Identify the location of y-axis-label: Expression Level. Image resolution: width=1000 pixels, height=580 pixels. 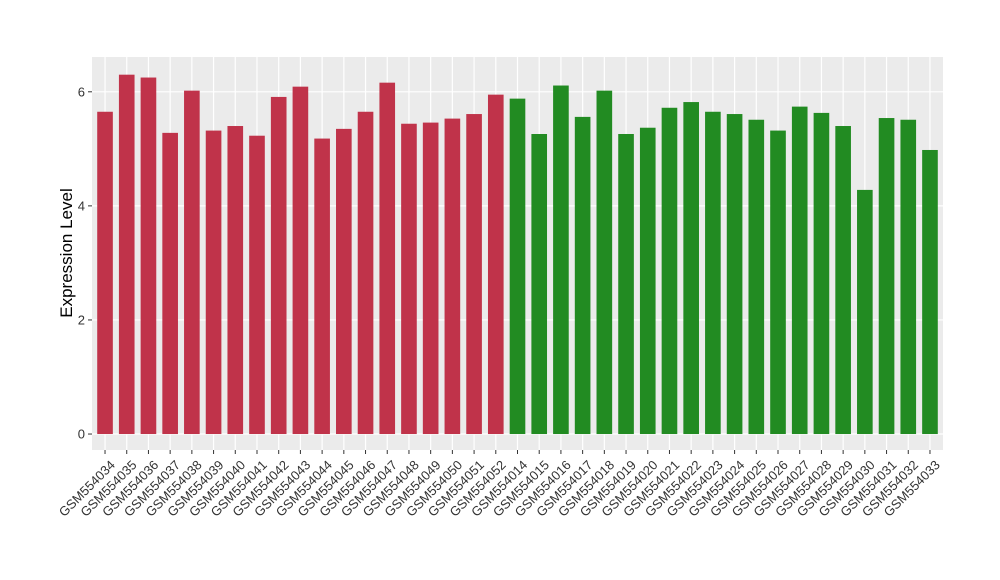
(66, 252).